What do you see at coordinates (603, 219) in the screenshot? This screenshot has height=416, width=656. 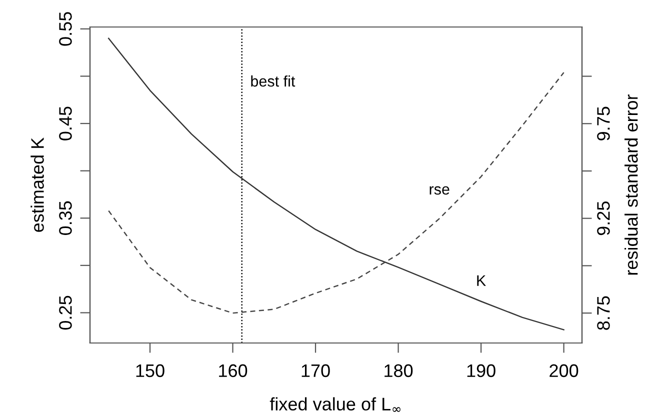 I see `y2-tick-label: 9.25` at bounding box center [603, 219].